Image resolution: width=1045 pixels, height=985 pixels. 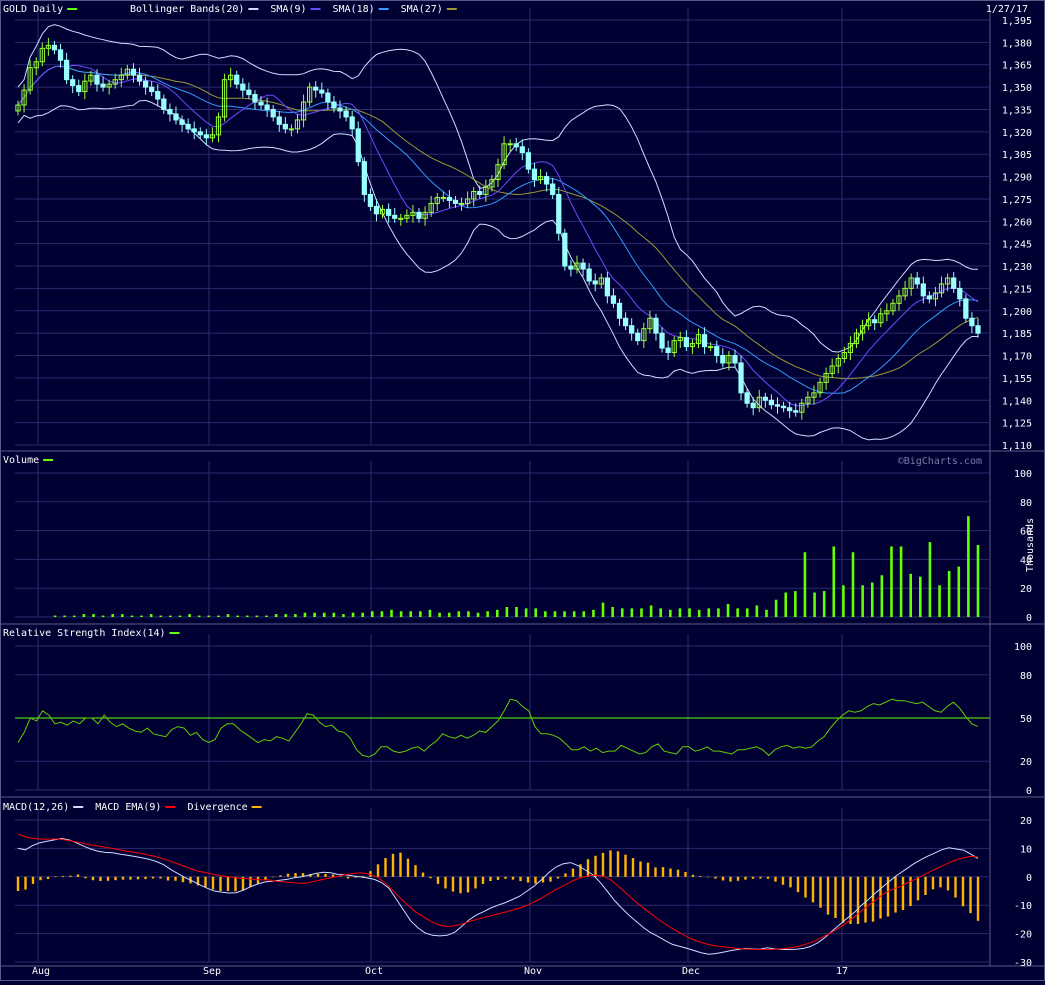 What do you see at coordinates (1026, 503) in the screenshot?
I see `volume-ytick-label: 80` at bounding box center [1026, 503].